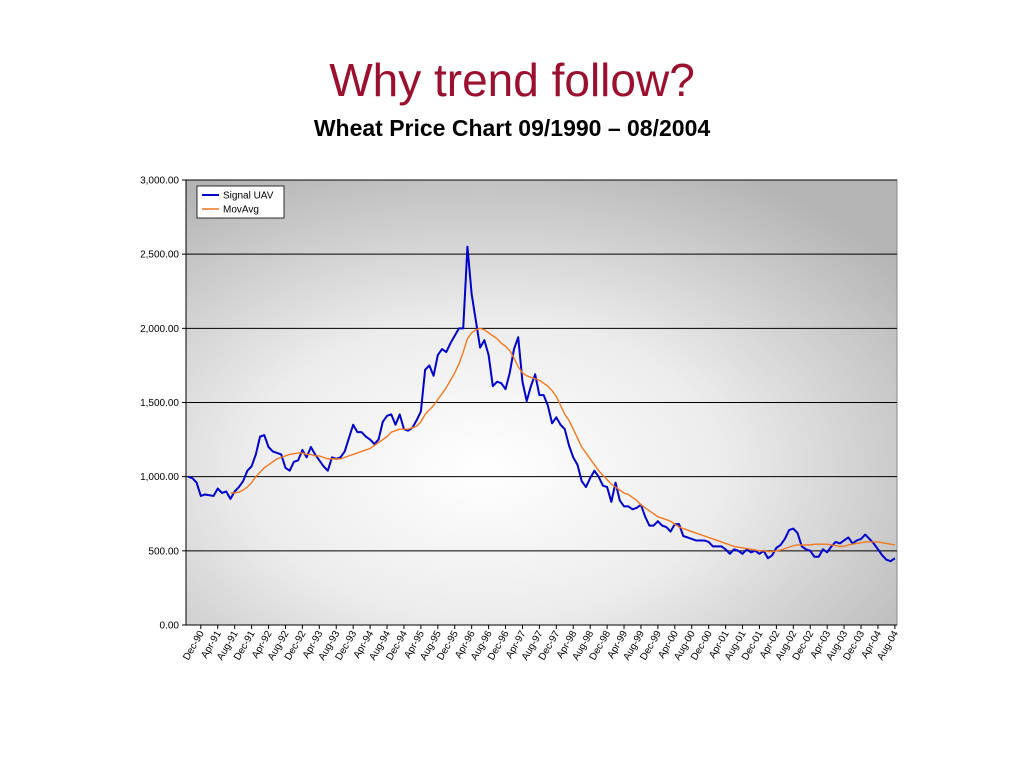 Image resolution: width=1024 pixels, height=768 pixels. Describe the element at coordinates (159, 403) in the screenshot. I see `y-tick-label: 1,500.00` at that location.